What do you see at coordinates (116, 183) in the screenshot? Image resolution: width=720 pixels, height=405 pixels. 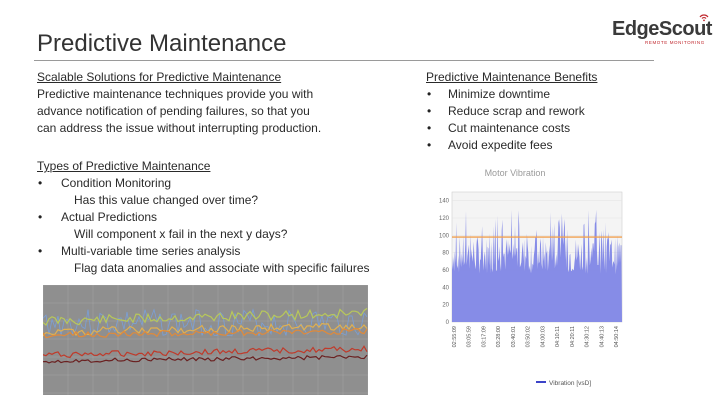 I see `type-label-1: Condition Monitoring` at bounding box center [116, 183].